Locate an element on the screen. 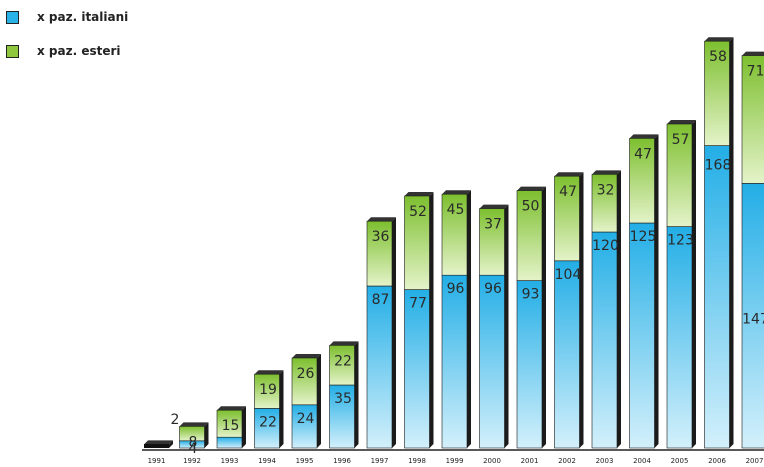 The height and width of the screenshot is (467, 764). bar-italiani-2003 is located at coordinates (604, 340).